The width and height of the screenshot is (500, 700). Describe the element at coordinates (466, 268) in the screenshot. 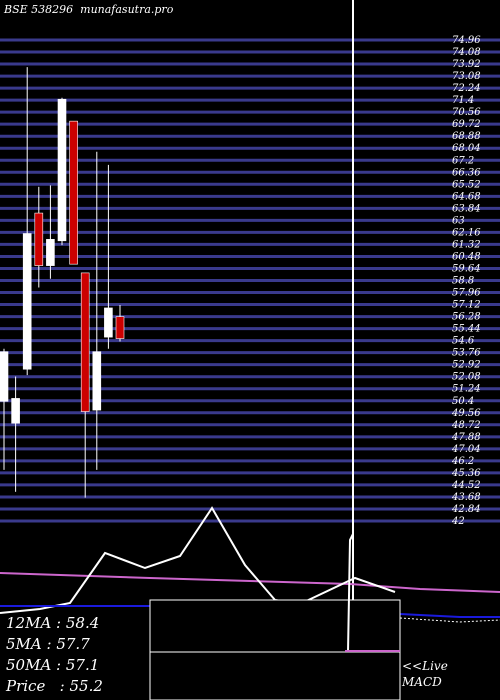

I see `y-tick-label: 59.64` at that location.